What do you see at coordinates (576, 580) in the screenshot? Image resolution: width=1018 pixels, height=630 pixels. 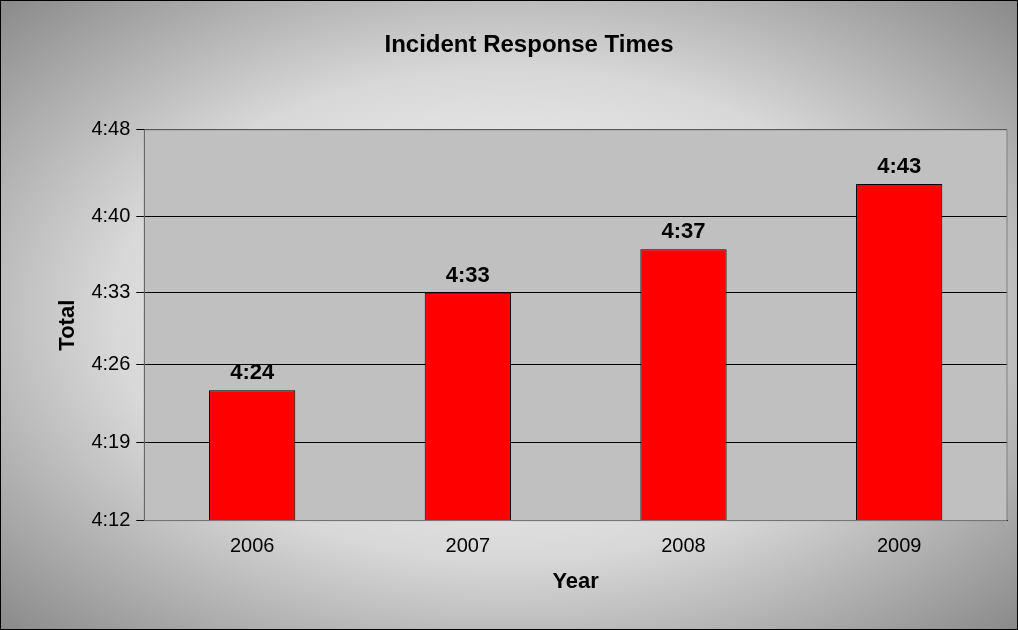 I see `x-axis-title: Year` at bounding box center [576, 580].